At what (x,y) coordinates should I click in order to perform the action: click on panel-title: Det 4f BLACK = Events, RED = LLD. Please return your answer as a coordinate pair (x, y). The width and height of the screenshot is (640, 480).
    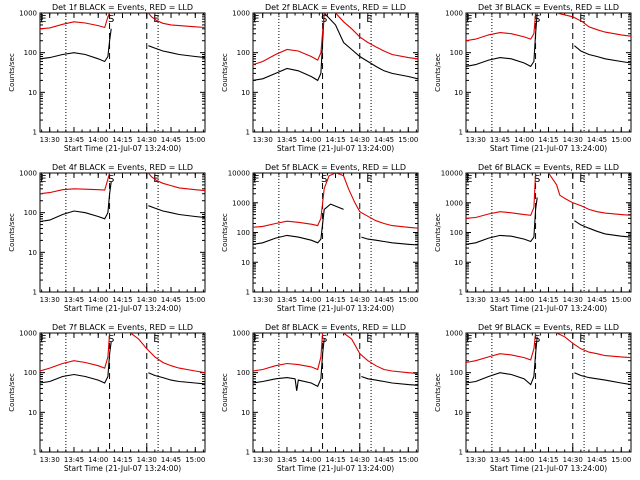
    Looking at the image, I should click on (122, 167).